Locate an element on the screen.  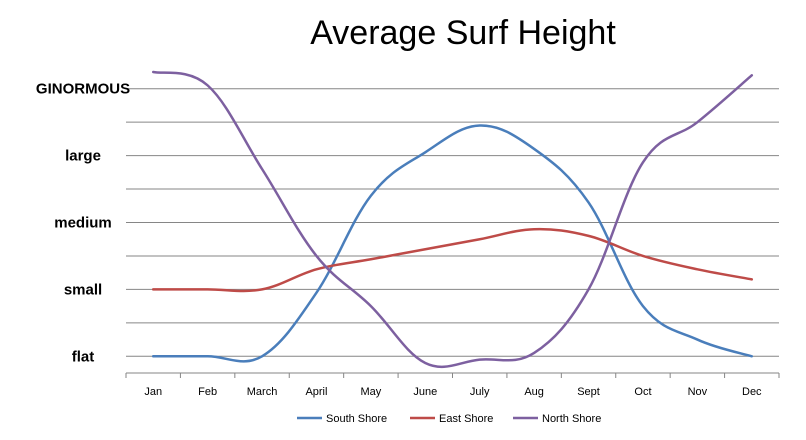
y-tick-label: medium is located at coordinates (83, 223).